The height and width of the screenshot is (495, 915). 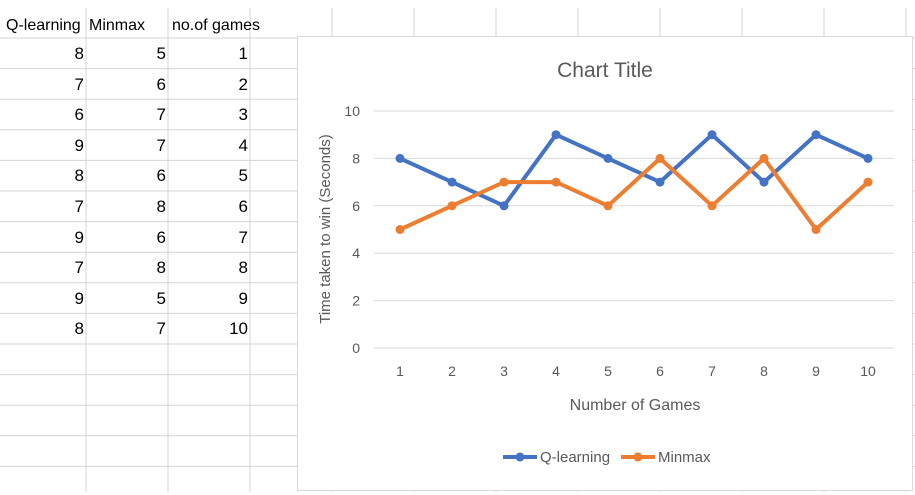 I want to click on table-cell: 1, so click(x=243, y=53).